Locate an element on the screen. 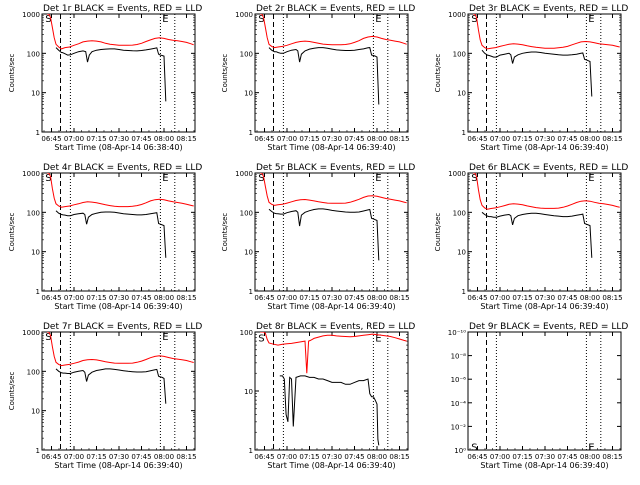 The image size is (640, 485). y-tick-label: 10⁰ is located at coordinates (460, 451).